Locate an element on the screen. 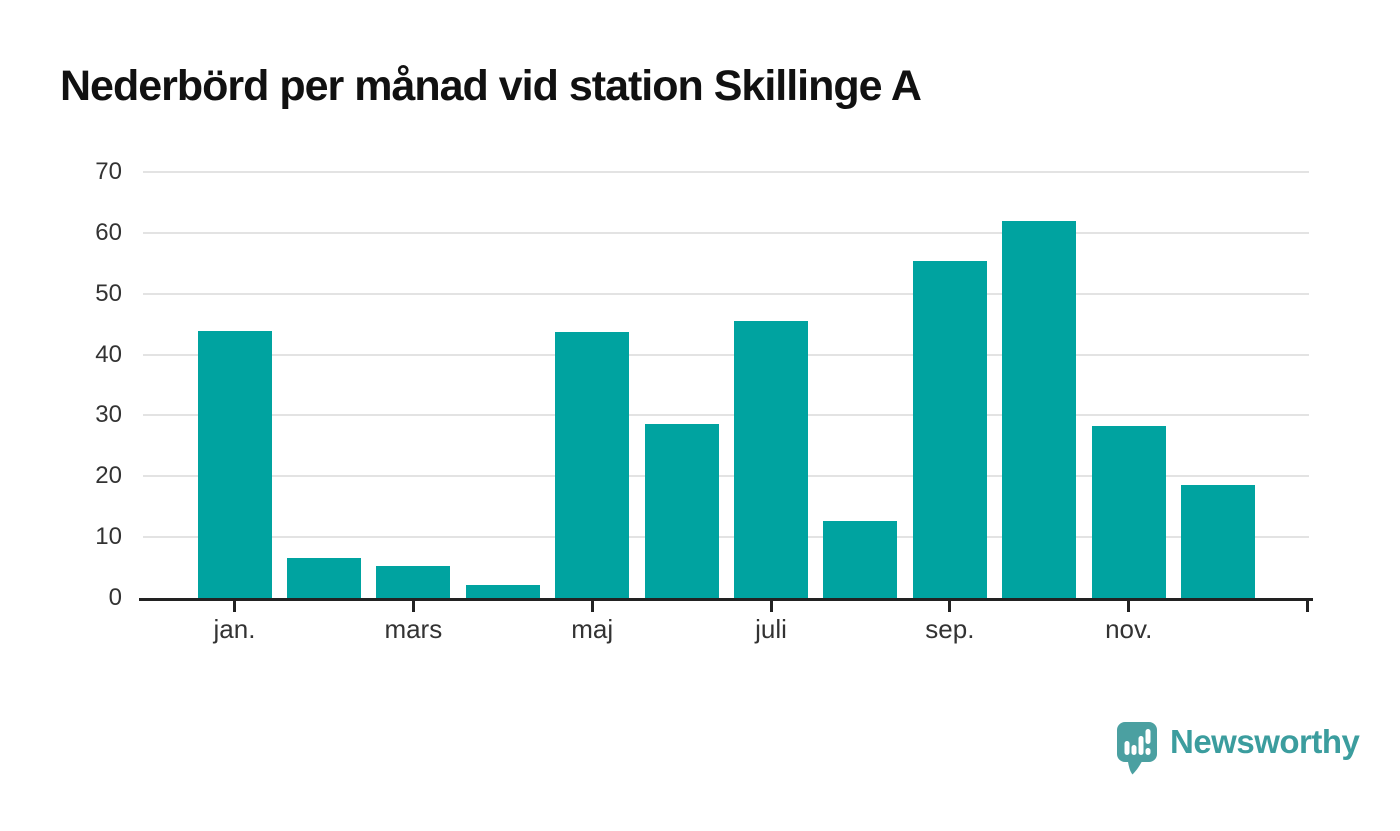 The width and height of the screenshot is (1400, 831). x-axis-label-nov: nov. is located at coordinates (1129, 629).